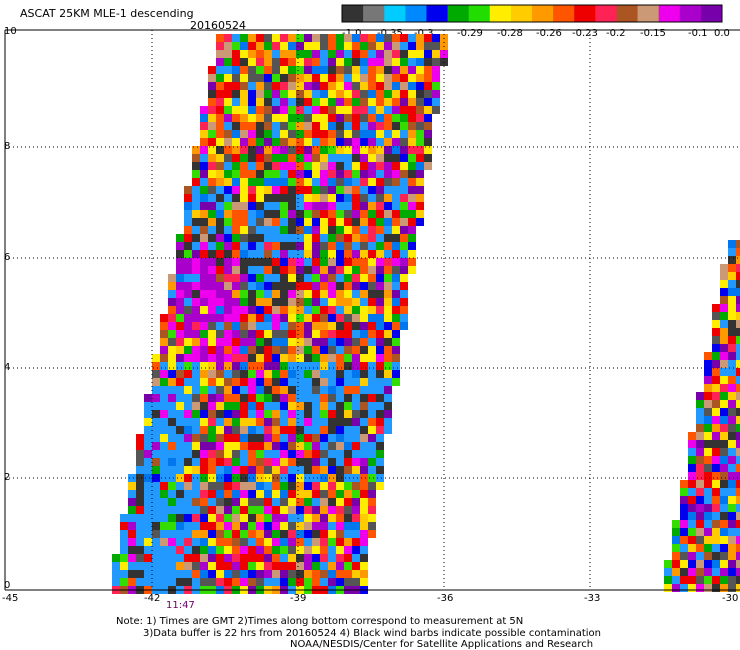 Image resolution: width=740 pixels, height=650 pixels. What do you see at coordinates (10, 598) in the screenshot?
I see `x-tick-label: -45` at bounding box center [10, 598].